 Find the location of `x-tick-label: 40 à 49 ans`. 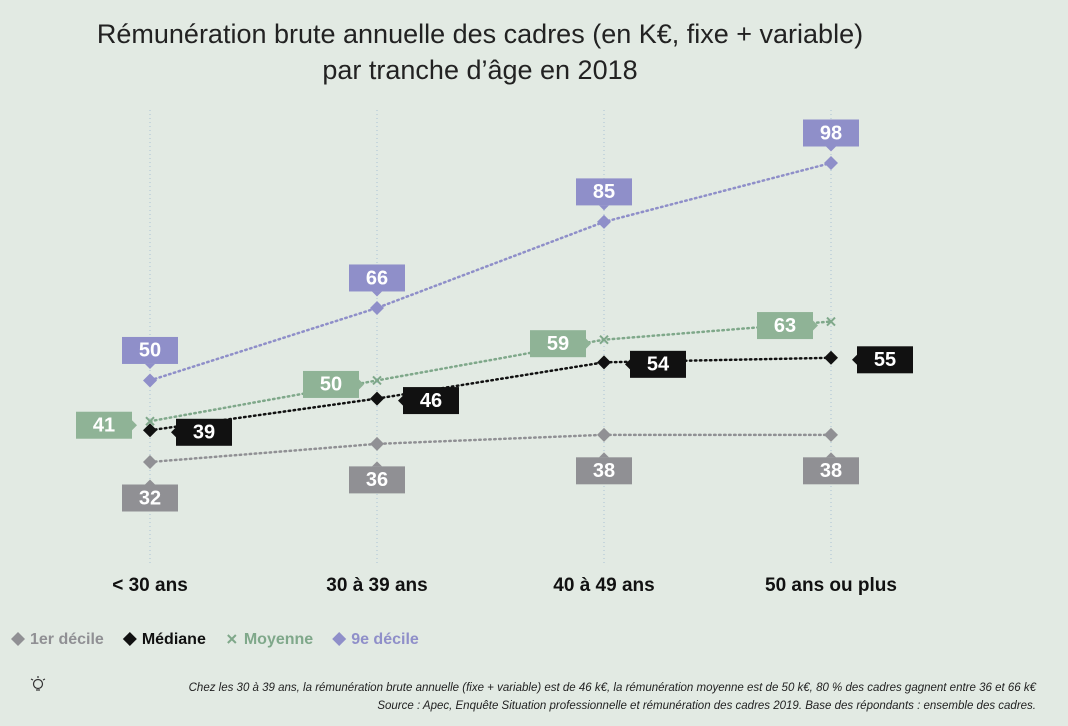

x-tick-label: 40 à 49 ans is located at coordinates (603, 585).